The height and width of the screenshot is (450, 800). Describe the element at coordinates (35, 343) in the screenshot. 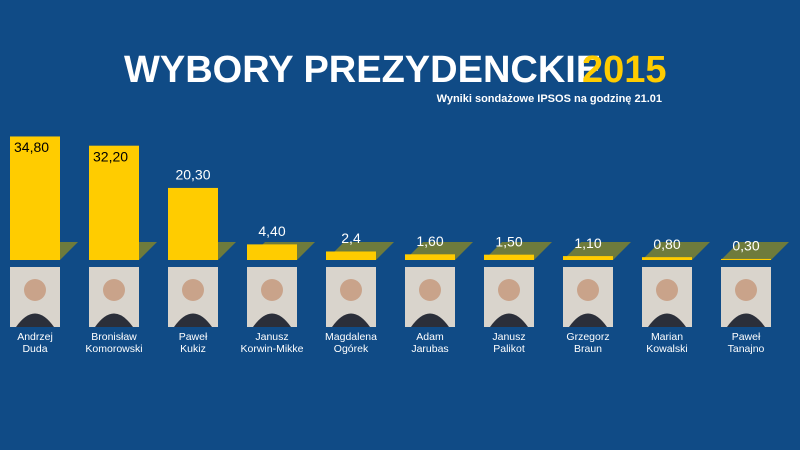

I see `x-tick-label: Andrzej Duda` at that location.